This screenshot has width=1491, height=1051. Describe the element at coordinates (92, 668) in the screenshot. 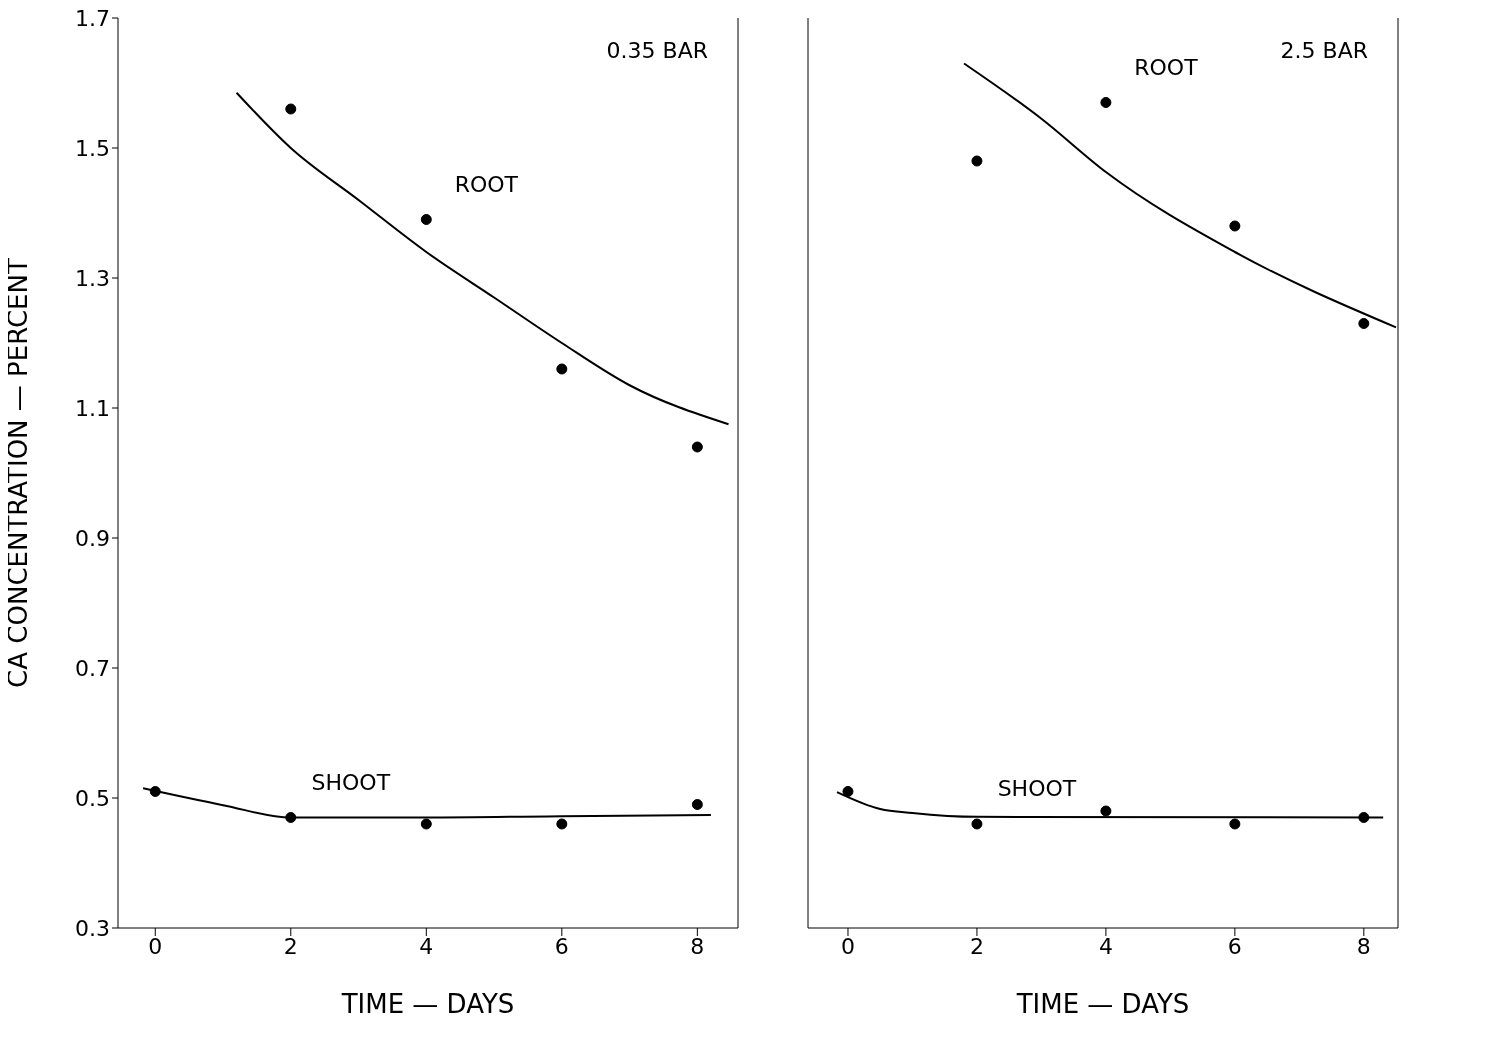

I see `y-tick-label: 0.7` at that location.